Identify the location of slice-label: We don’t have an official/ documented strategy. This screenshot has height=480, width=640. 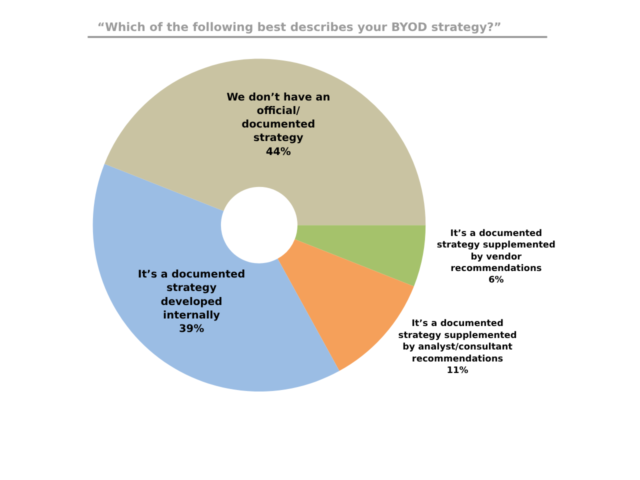
(278, 117).